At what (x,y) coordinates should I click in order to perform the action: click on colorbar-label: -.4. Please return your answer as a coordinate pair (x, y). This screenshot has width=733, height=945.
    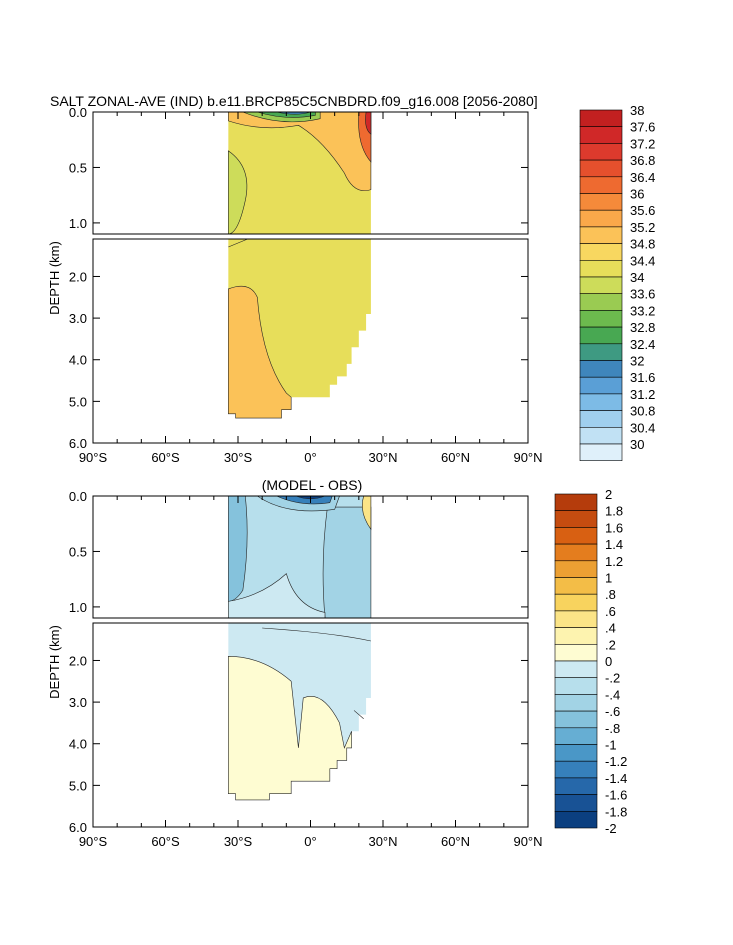
    Looking at the image, I should click on (612, 694).